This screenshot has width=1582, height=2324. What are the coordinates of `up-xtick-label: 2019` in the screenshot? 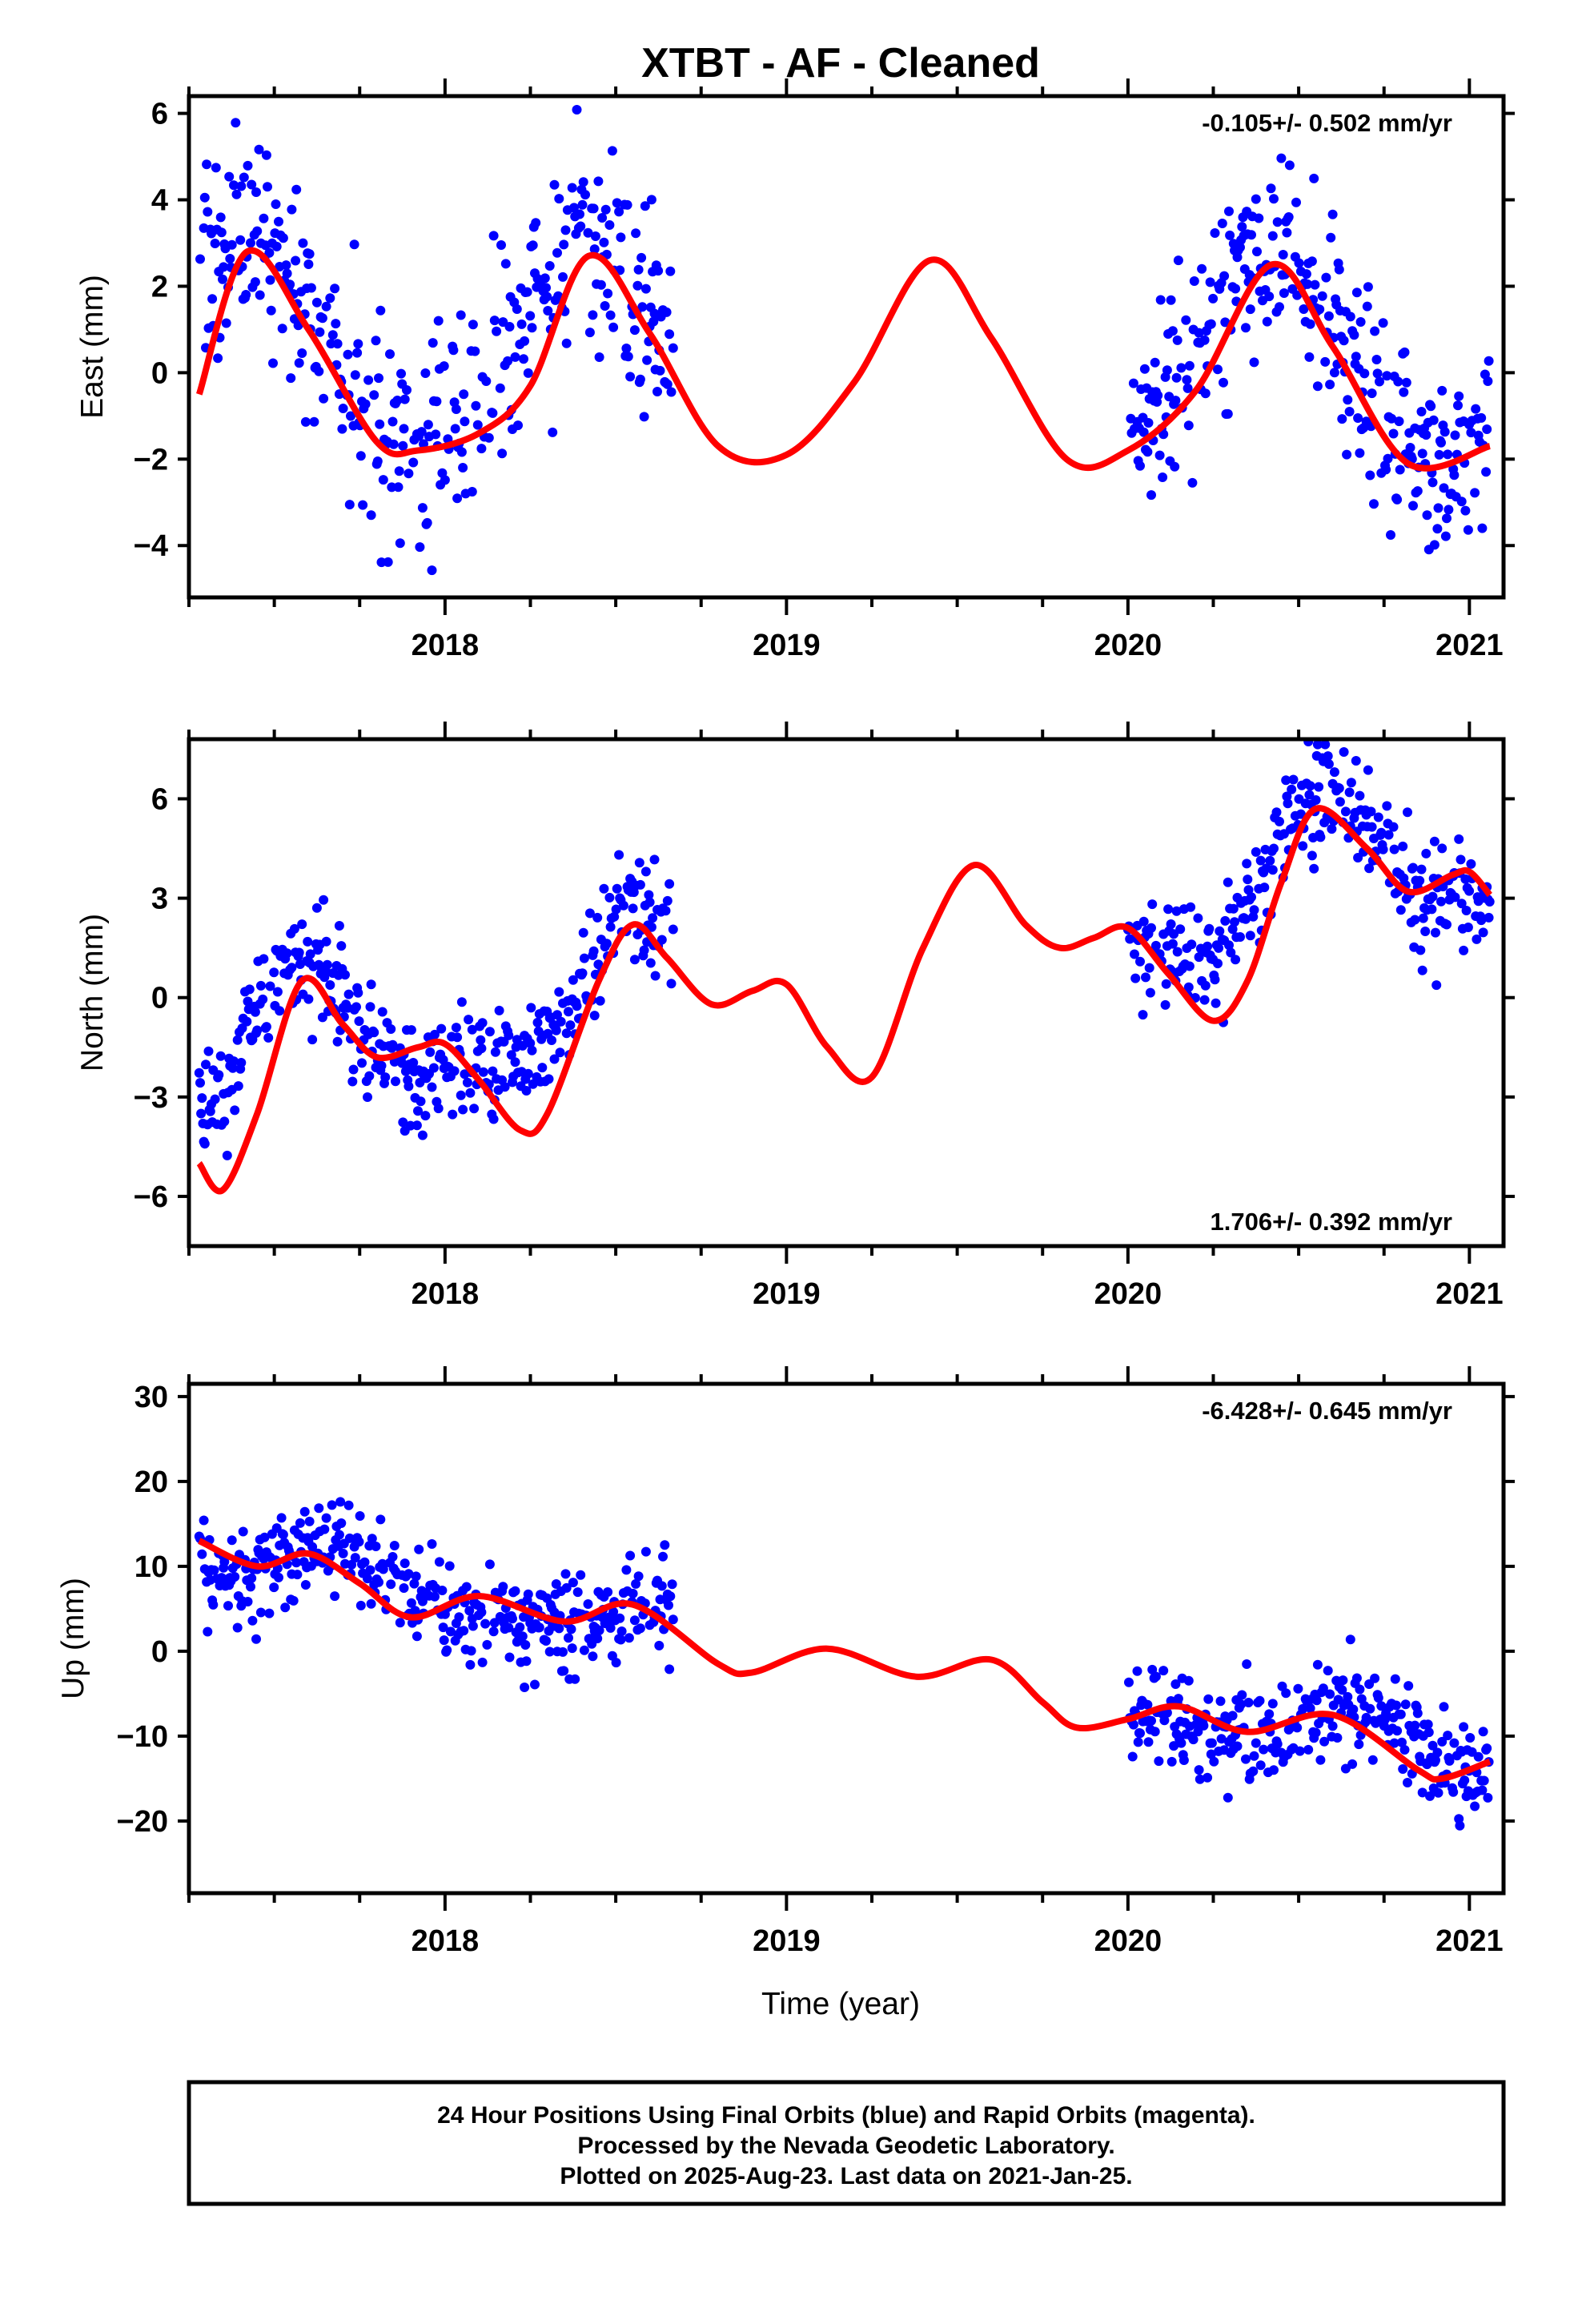 It's located at (787, 1941).